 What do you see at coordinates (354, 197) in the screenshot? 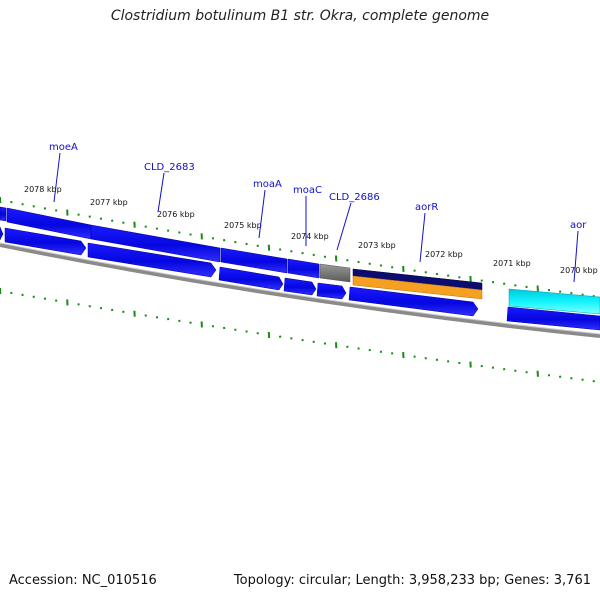
I see `gene-label-CLD_2686: CLD_2686` at bounding box center [354, 197].